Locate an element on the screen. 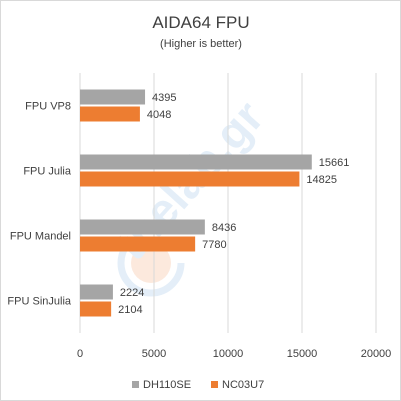 The height and width of the screenshot is (401, 401). x-tick-label: 15000 is located at coordinates (302, 354).